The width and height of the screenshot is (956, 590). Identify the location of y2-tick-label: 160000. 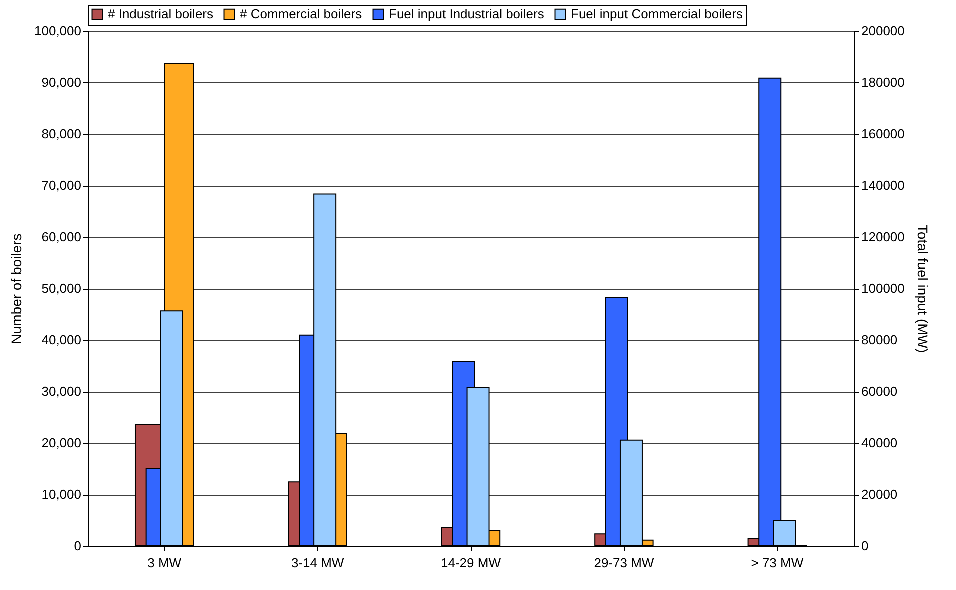
(883, 134).